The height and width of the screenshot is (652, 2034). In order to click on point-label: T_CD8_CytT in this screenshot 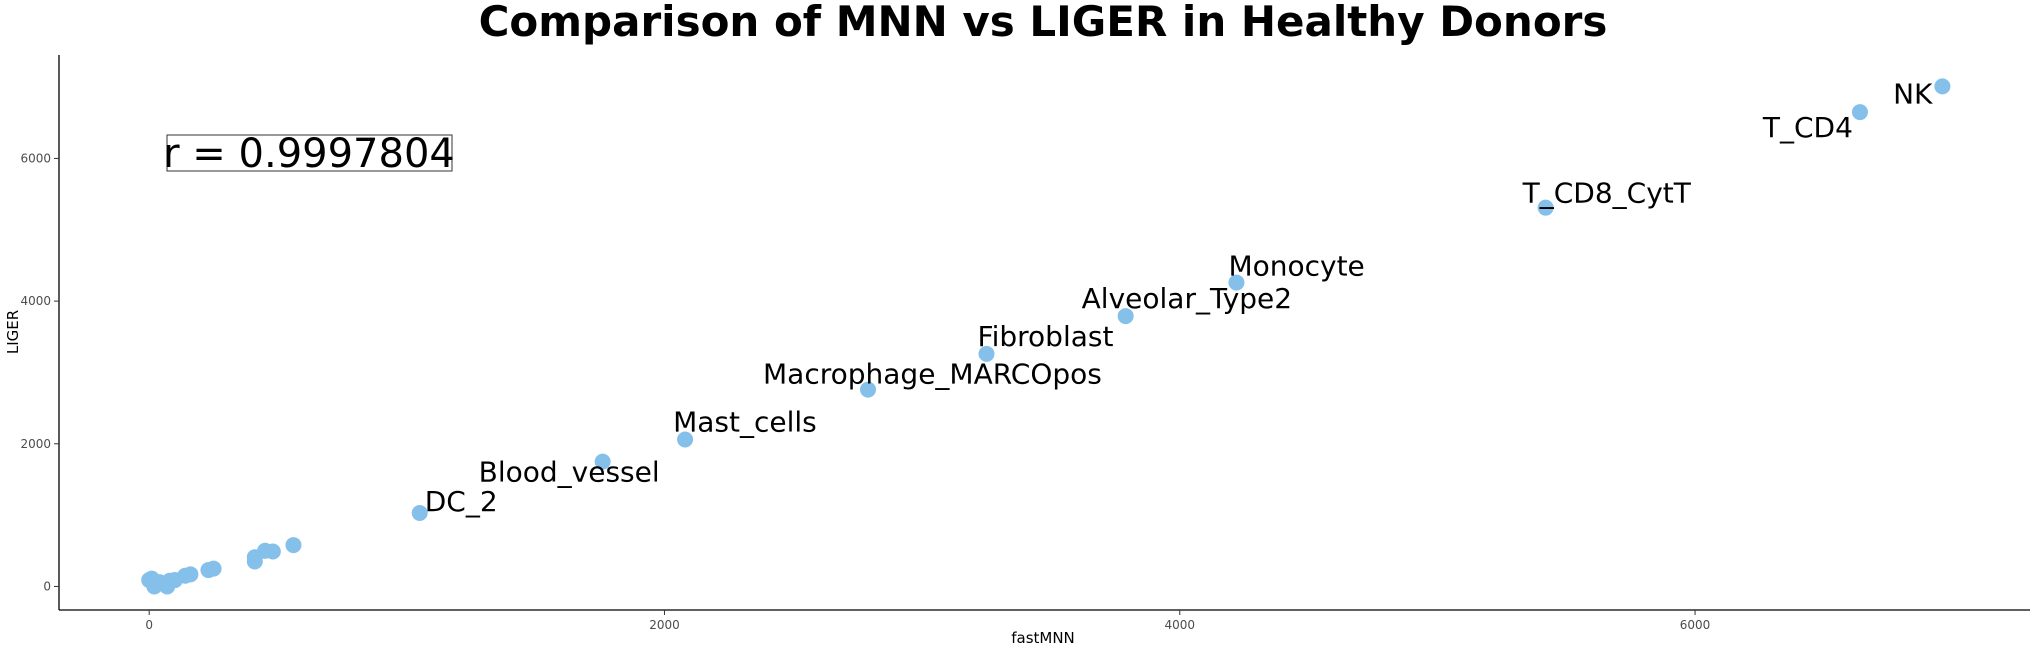, I will do `click(1607, 193)`.